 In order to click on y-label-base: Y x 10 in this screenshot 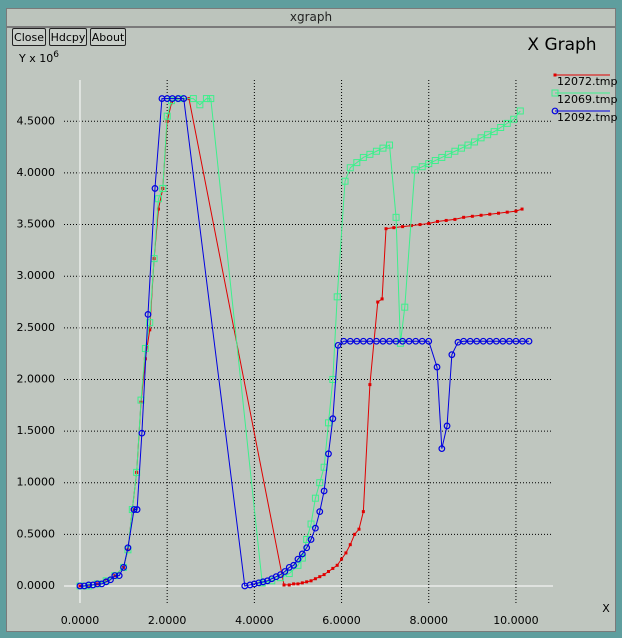, I will do `click(35, 58)`.